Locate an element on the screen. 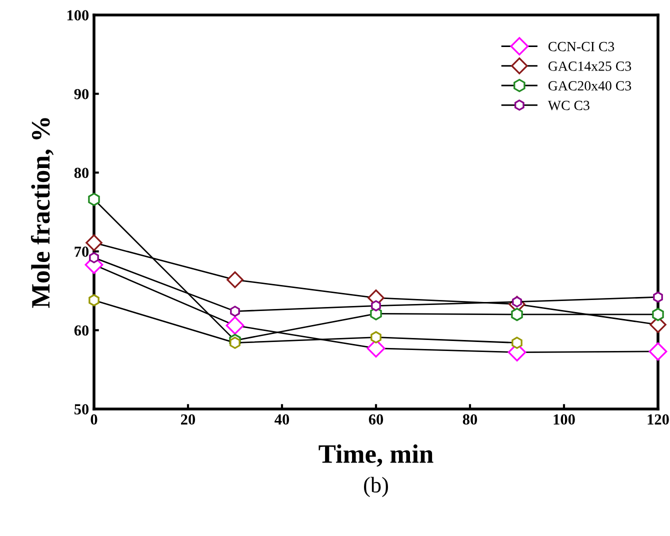 The height and width of the screenshot is (536, 670). legend-label: GAC14x25 C3 is located at coordinates (590, 66).